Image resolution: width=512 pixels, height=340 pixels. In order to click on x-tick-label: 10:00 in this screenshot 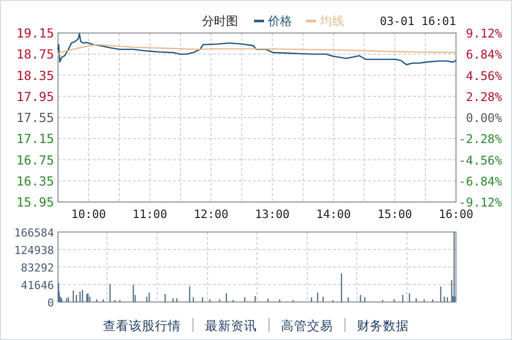, I will do `click(88, 214)`.